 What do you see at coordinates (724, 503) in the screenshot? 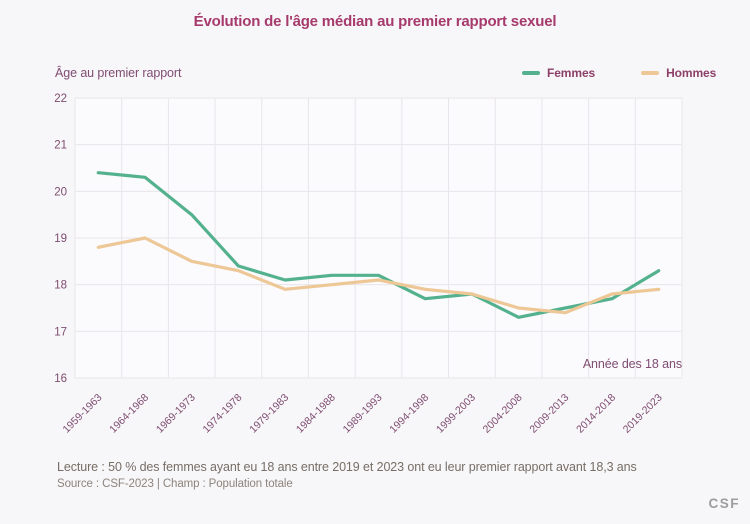
I see `csf-logo: CSF` at bounding box center [724, 503].